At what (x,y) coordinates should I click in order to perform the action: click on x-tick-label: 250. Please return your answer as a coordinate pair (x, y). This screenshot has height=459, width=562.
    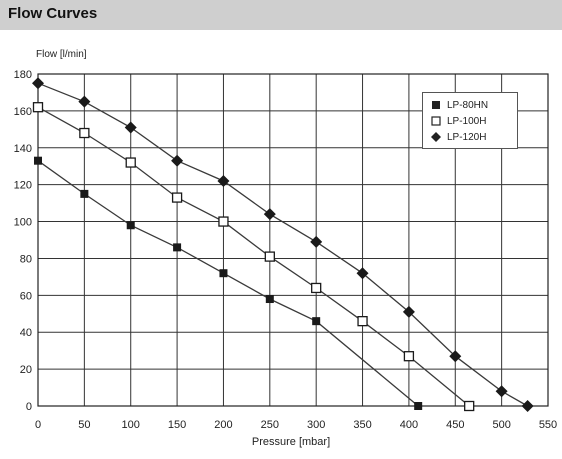
    Looking at the image, I should click on (270, 425).